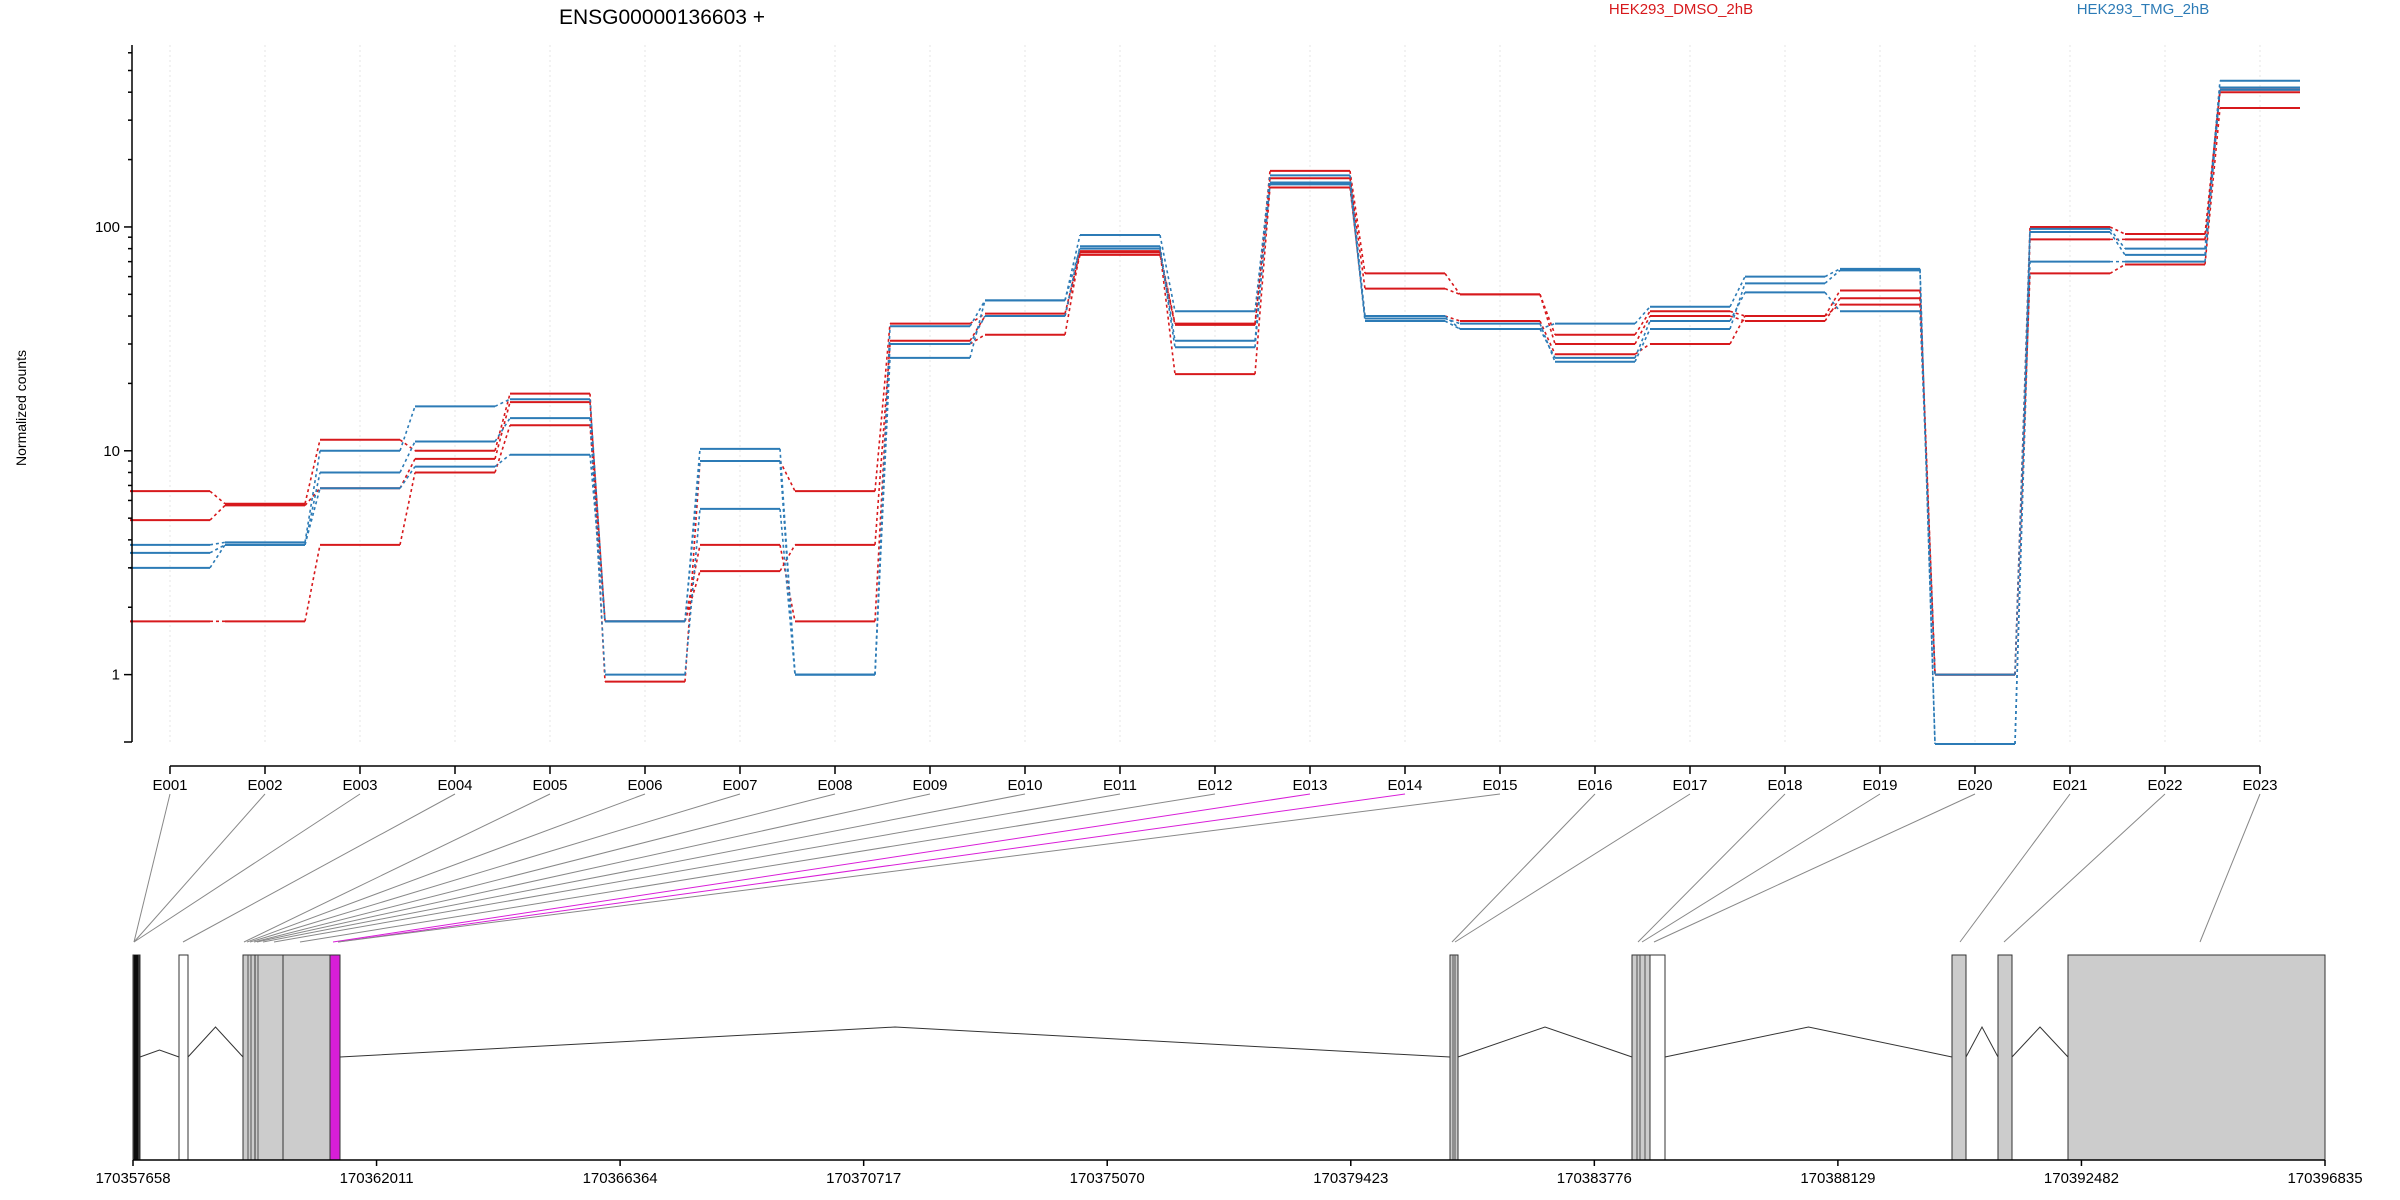 The image size is (2400, 1200). I want to click on x-tick-label-e007: E007, so click(739, 785).